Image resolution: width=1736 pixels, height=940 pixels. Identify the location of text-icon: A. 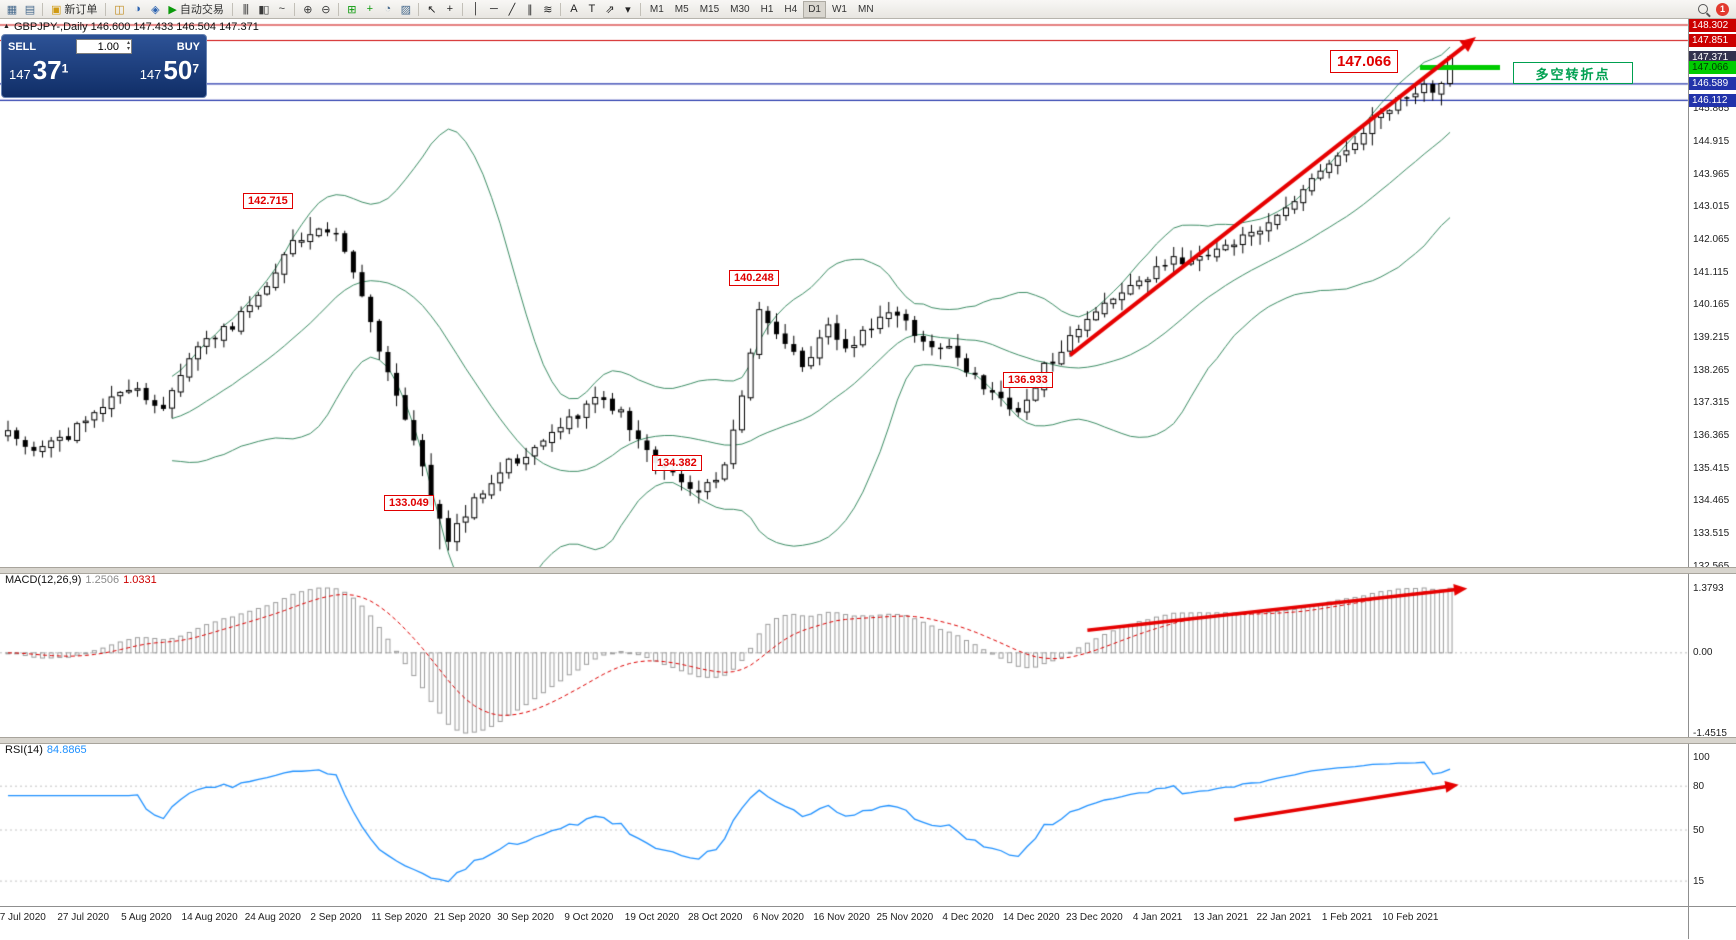
(573, 9).